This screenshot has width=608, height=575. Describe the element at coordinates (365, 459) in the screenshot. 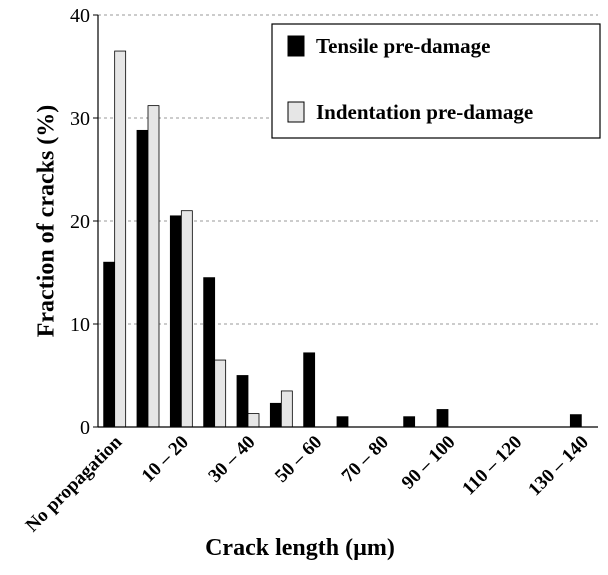

I see `x-tick-label: 70 – 80` at that location.